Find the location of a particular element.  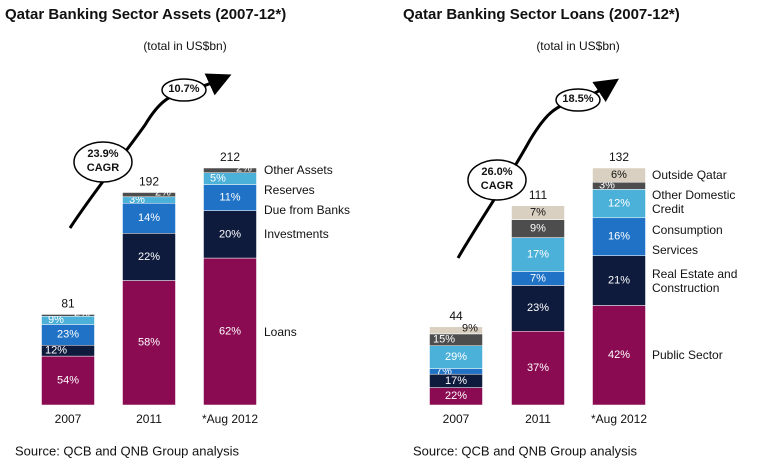

legend-entry: Public Sector is located at coordinates (687, 355).